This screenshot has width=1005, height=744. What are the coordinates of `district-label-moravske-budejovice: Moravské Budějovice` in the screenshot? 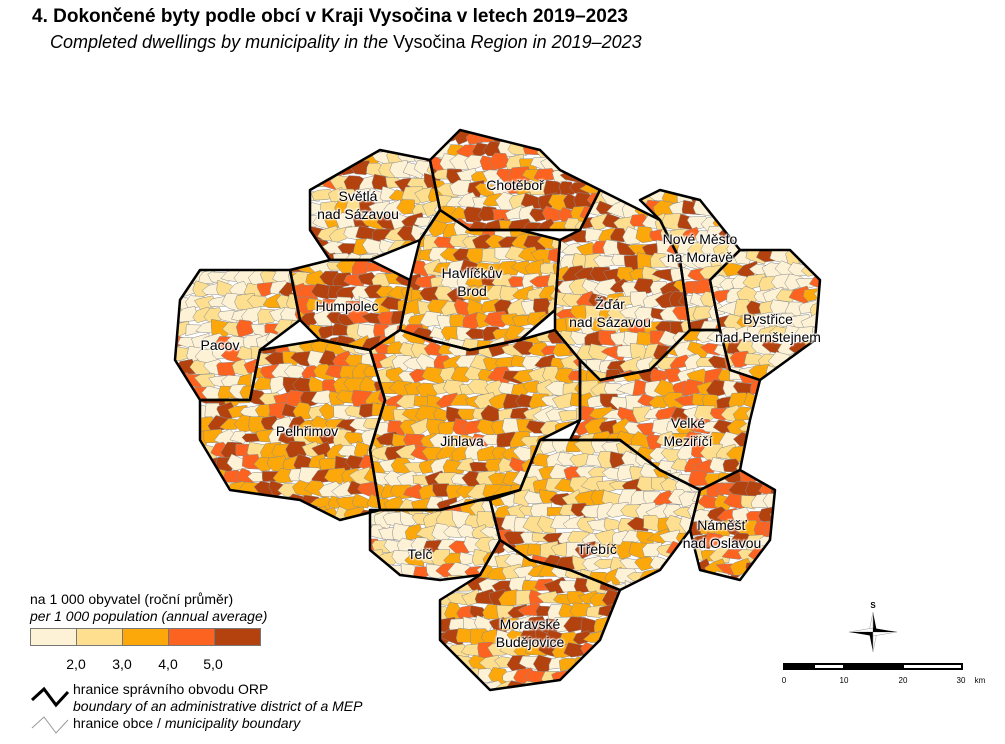 It's located at (530, 633).